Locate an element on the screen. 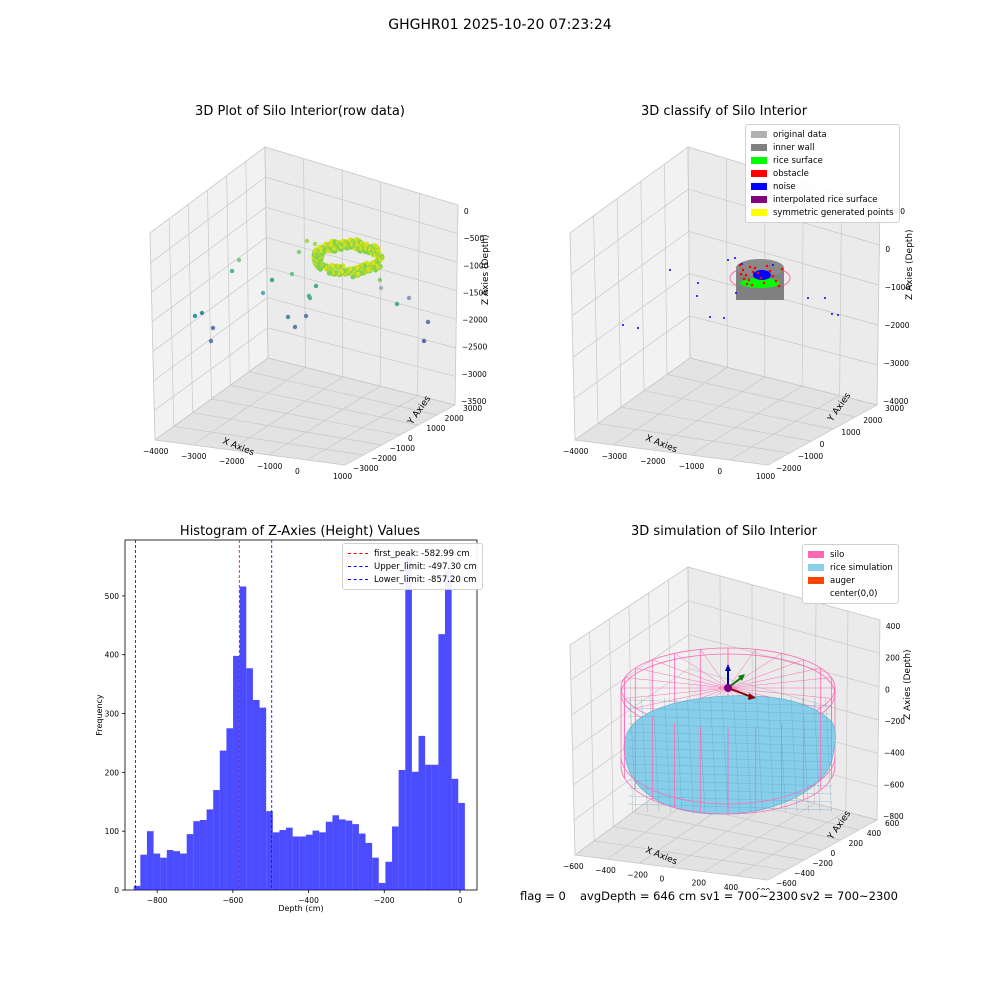  legend-entry: Lower_limit: -857.20 cm is located at coordinates (412, 579).